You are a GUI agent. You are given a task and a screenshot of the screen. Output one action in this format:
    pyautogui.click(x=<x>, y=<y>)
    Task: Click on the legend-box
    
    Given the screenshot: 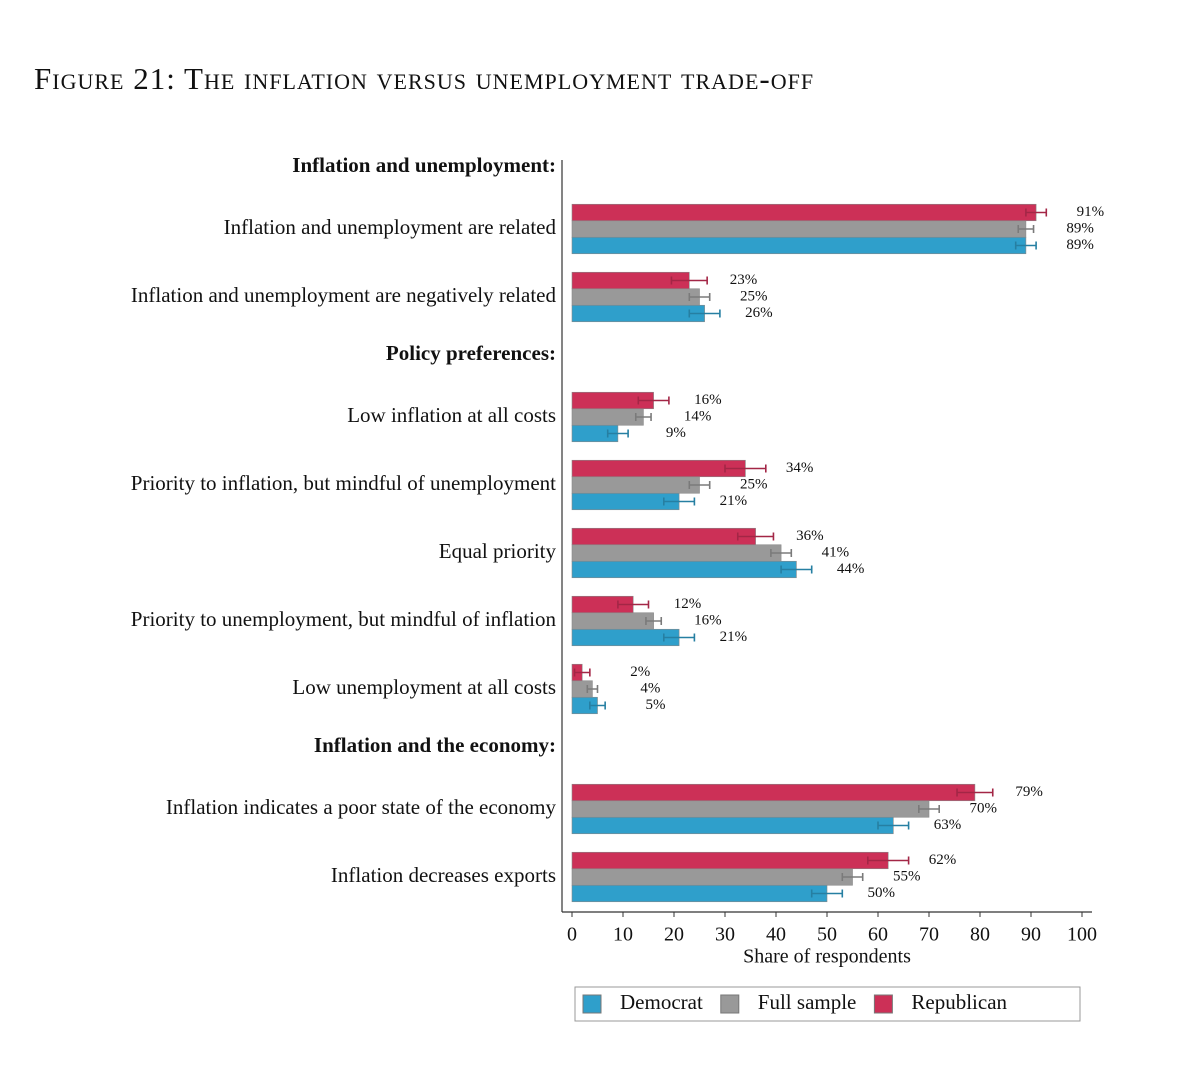 What is the action you would take?
    pyautogui.click(x=827, y=1004)
    